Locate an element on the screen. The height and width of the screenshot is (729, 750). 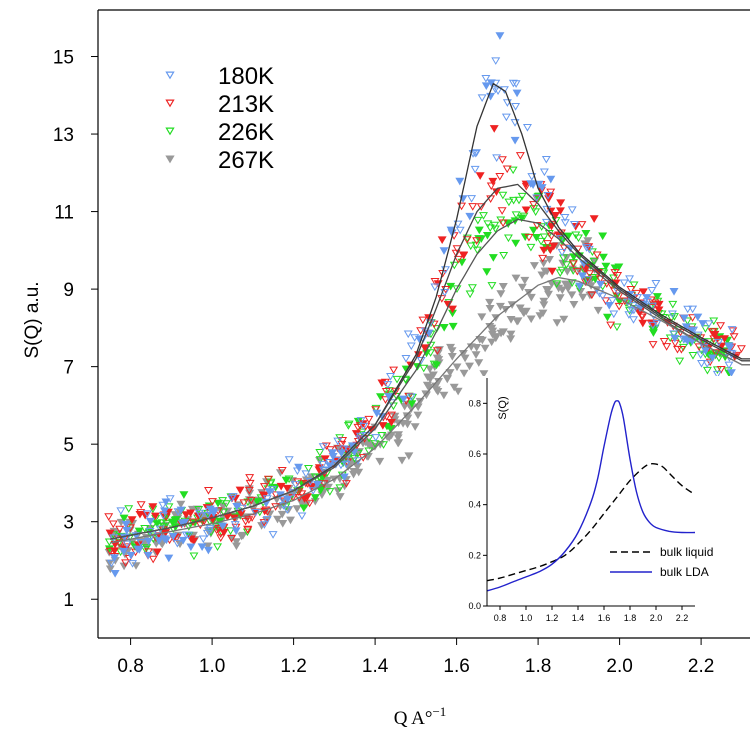
x-tick-label: 1.6 is located at coordinates (456, 666).